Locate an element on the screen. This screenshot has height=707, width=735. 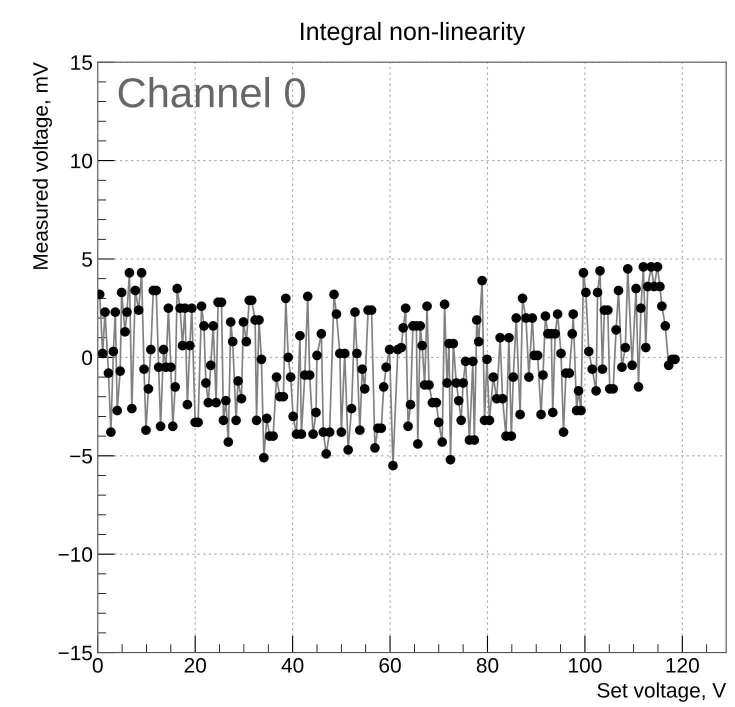
y-tick-label: 10 is located at coordinates (81, 161).